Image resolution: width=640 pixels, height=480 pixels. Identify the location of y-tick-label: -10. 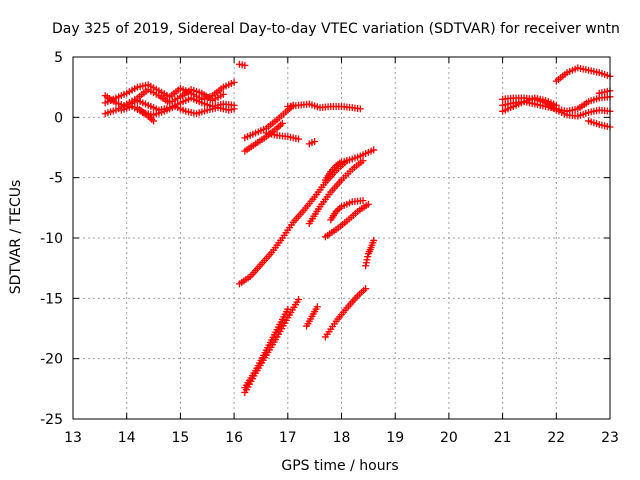
(51, 239).